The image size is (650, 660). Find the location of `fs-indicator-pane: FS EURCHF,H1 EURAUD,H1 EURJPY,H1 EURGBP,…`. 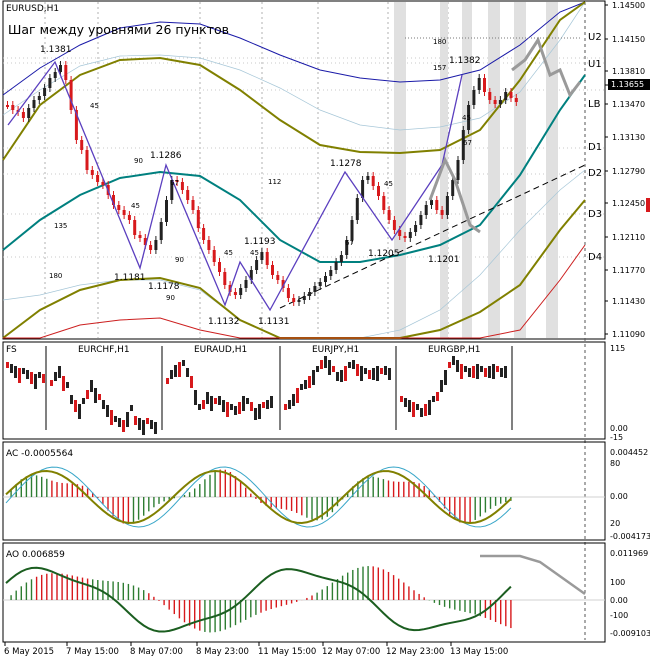

fs-indicator-pane: FS EURCHF,H1 EURAUD,H1 EURJPY,H1 EURGBP,… is located at coordinates (315, 391).